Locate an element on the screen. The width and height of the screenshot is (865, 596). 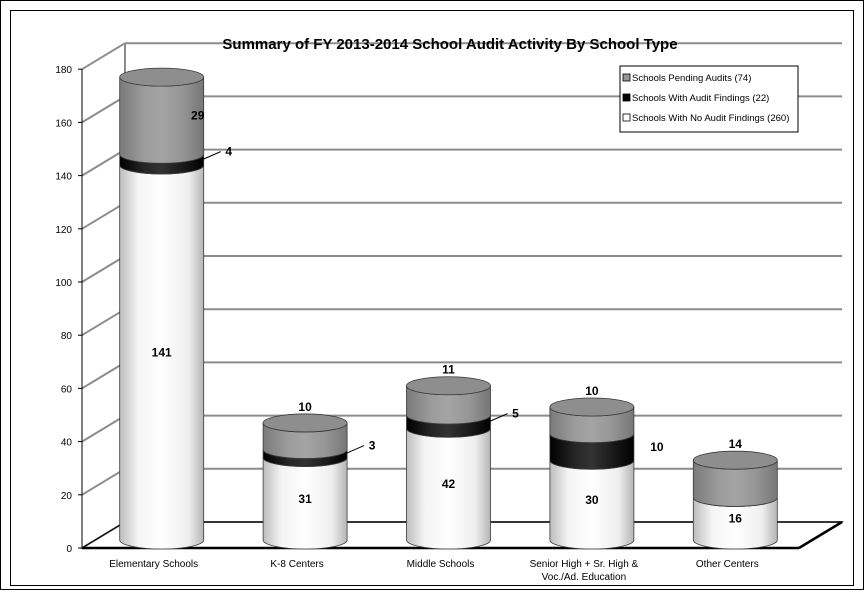
floor-right-edge is located at coordinates (820, 535).